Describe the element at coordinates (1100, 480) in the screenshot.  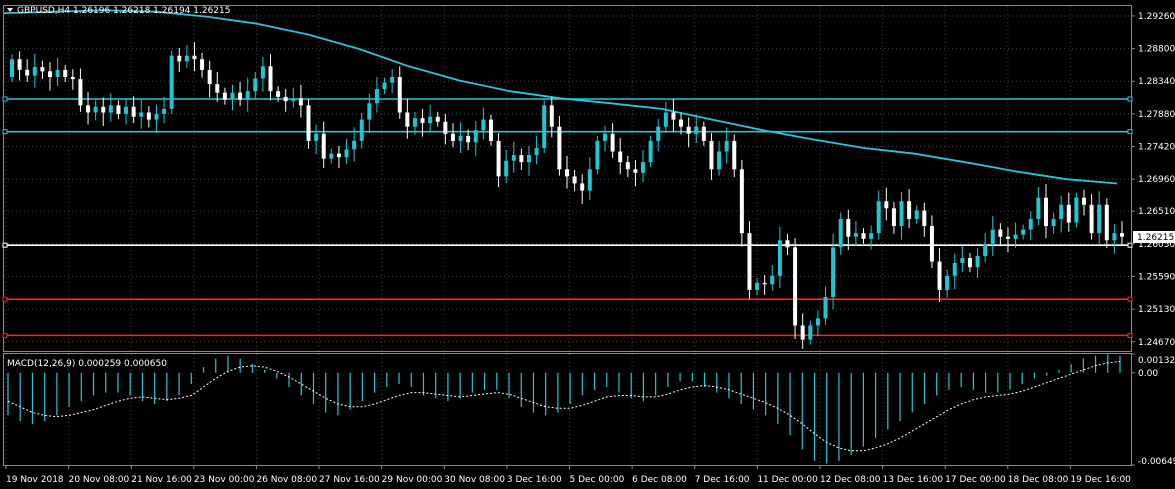
I see `x-tick-label: 19 Dec 16:00` at that location.